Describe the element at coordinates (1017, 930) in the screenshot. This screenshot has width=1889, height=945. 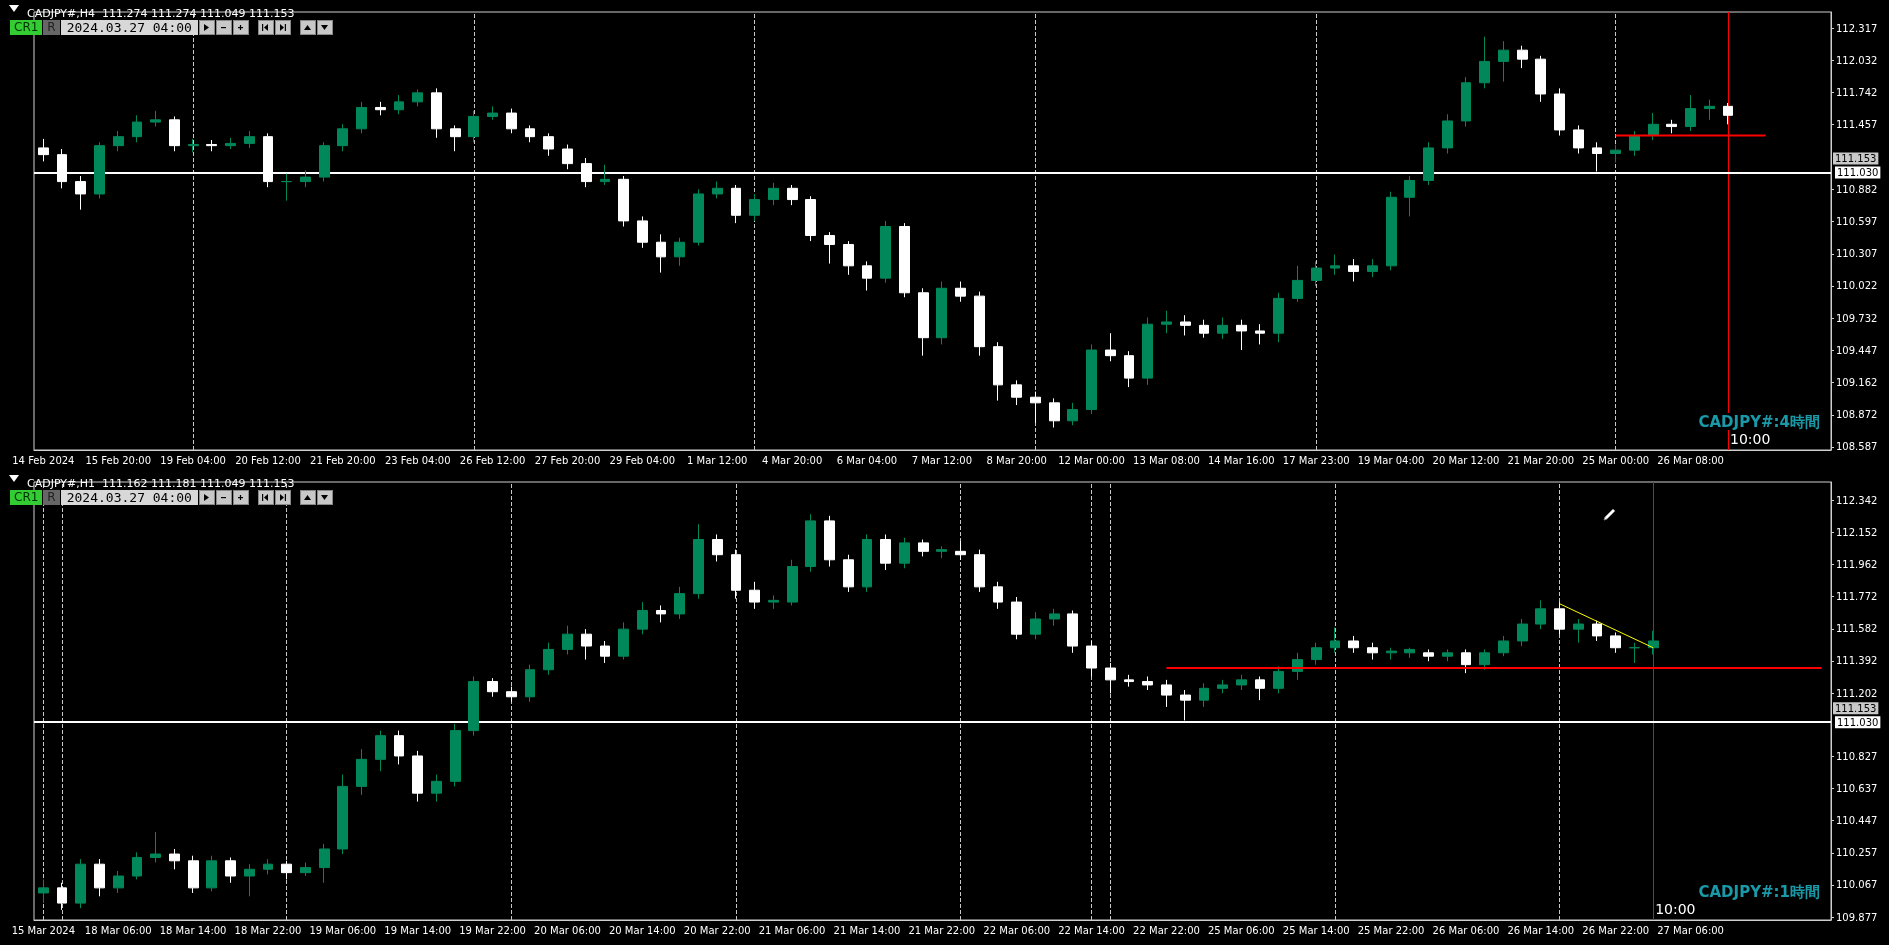
I see `x-tick-label: 22 Mar 06:00` at that location.